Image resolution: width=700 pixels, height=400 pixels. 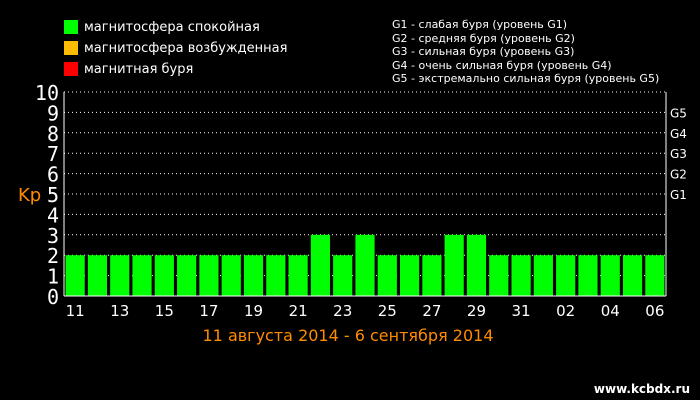 I want to click on legend-item-storm: магнитная буря, so click(x=175, y=69).